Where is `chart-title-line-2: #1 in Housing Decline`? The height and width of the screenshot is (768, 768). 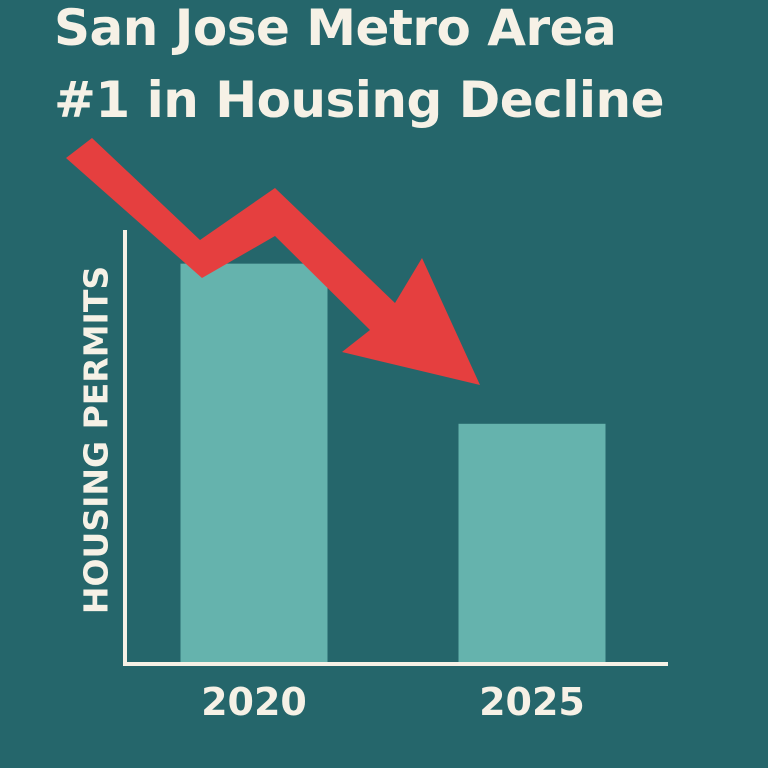 chart-title-line-2: #1 in Housing Decline is located at coordinates (359, 100).